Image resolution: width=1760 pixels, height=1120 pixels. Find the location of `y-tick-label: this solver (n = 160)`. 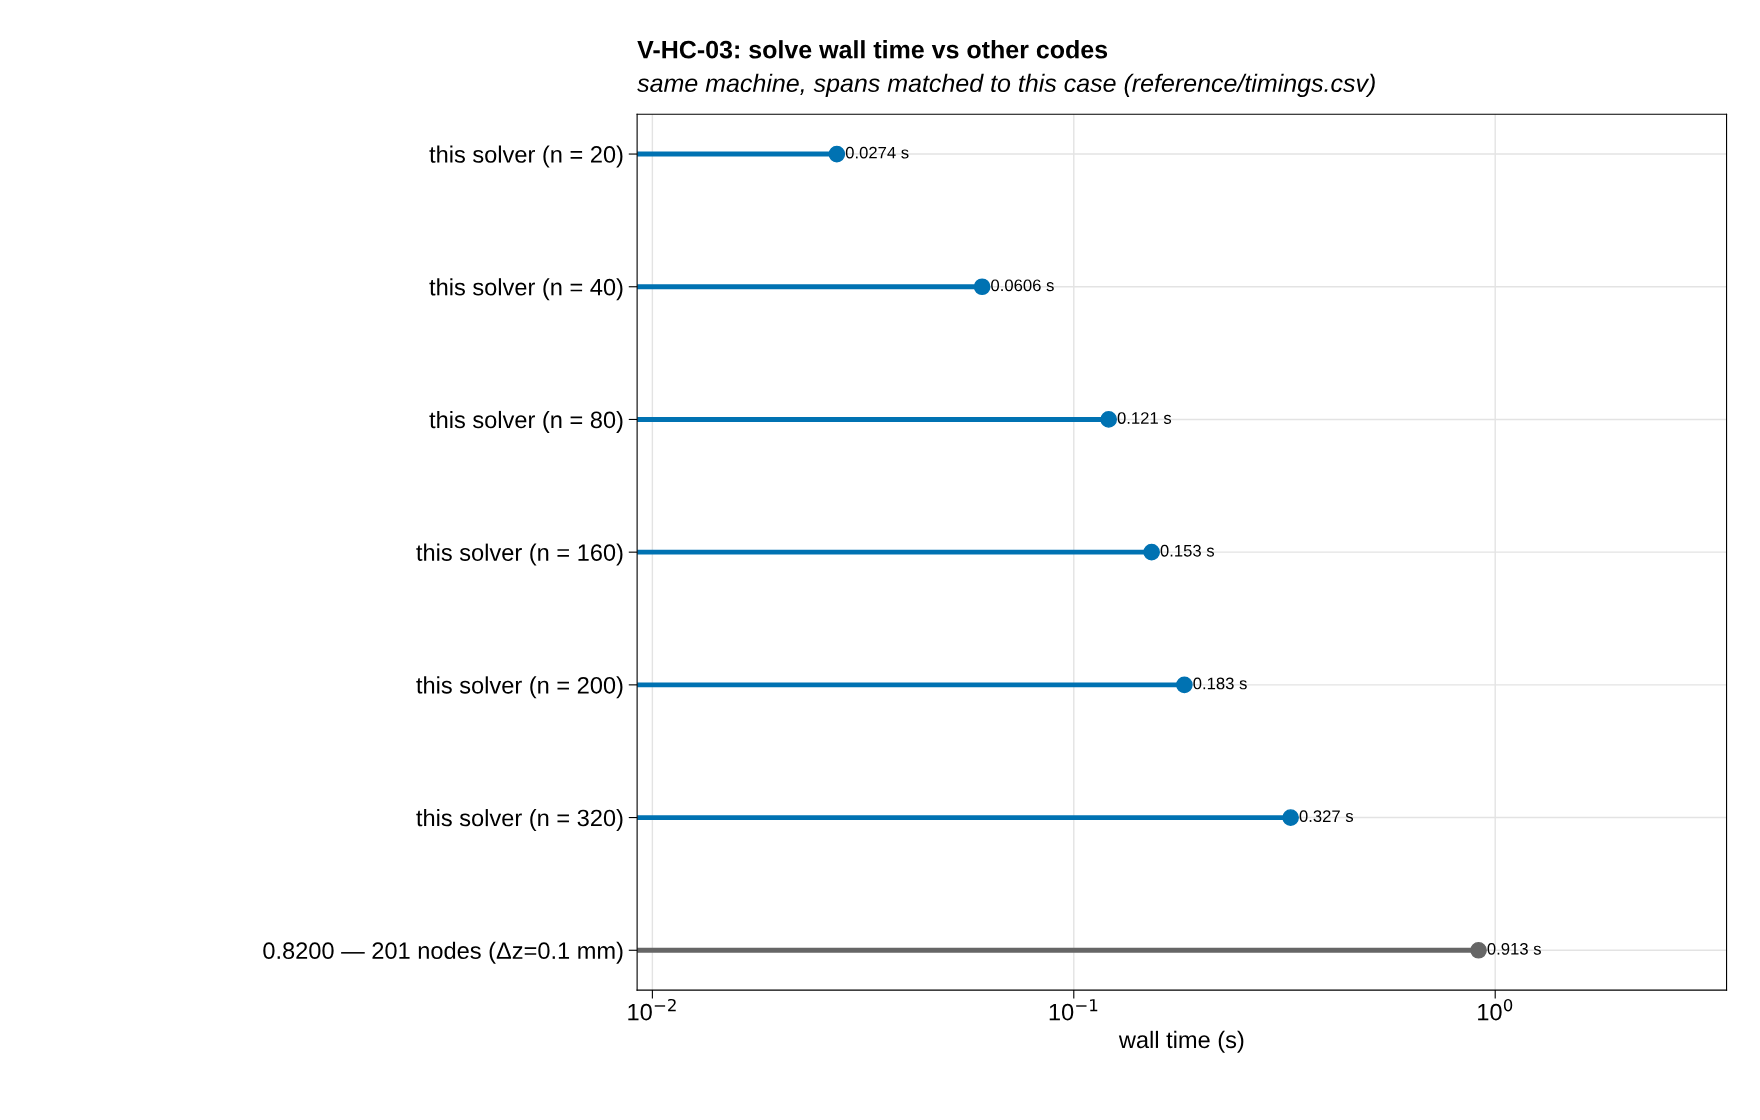

y-tick-label: this solver (n = 160) is located at coordinates (519, 554).